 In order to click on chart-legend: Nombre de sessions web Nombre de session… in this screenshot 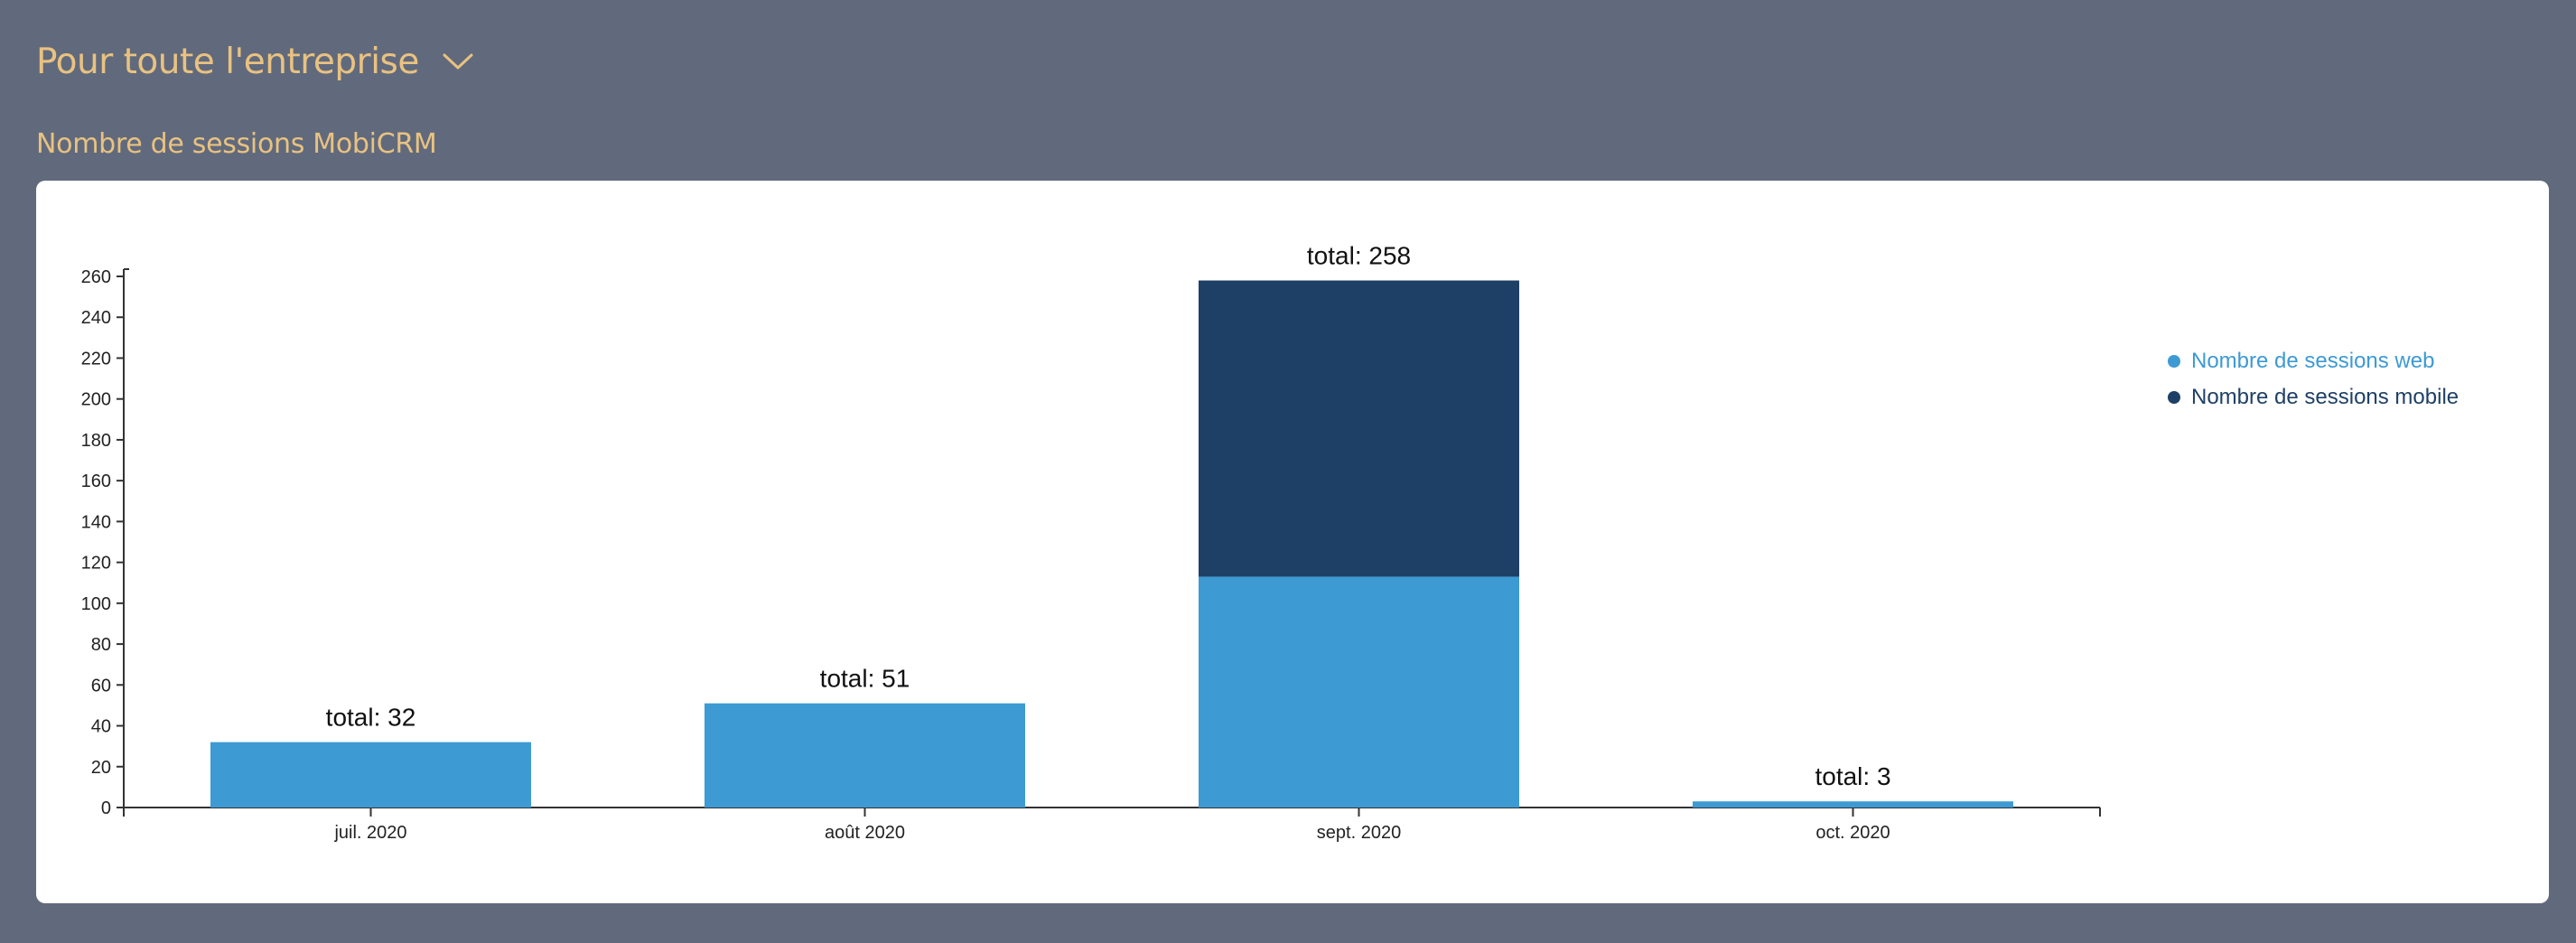, I will do `click(2313, 379)`.